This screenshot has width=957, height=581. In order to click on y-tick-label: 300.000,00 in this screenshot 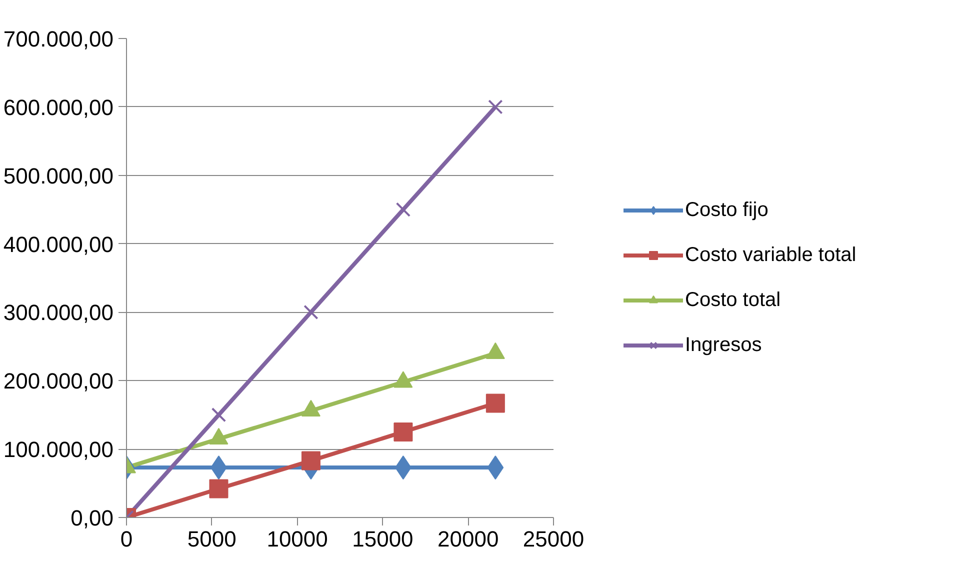, I will do `click(58, 313)`.